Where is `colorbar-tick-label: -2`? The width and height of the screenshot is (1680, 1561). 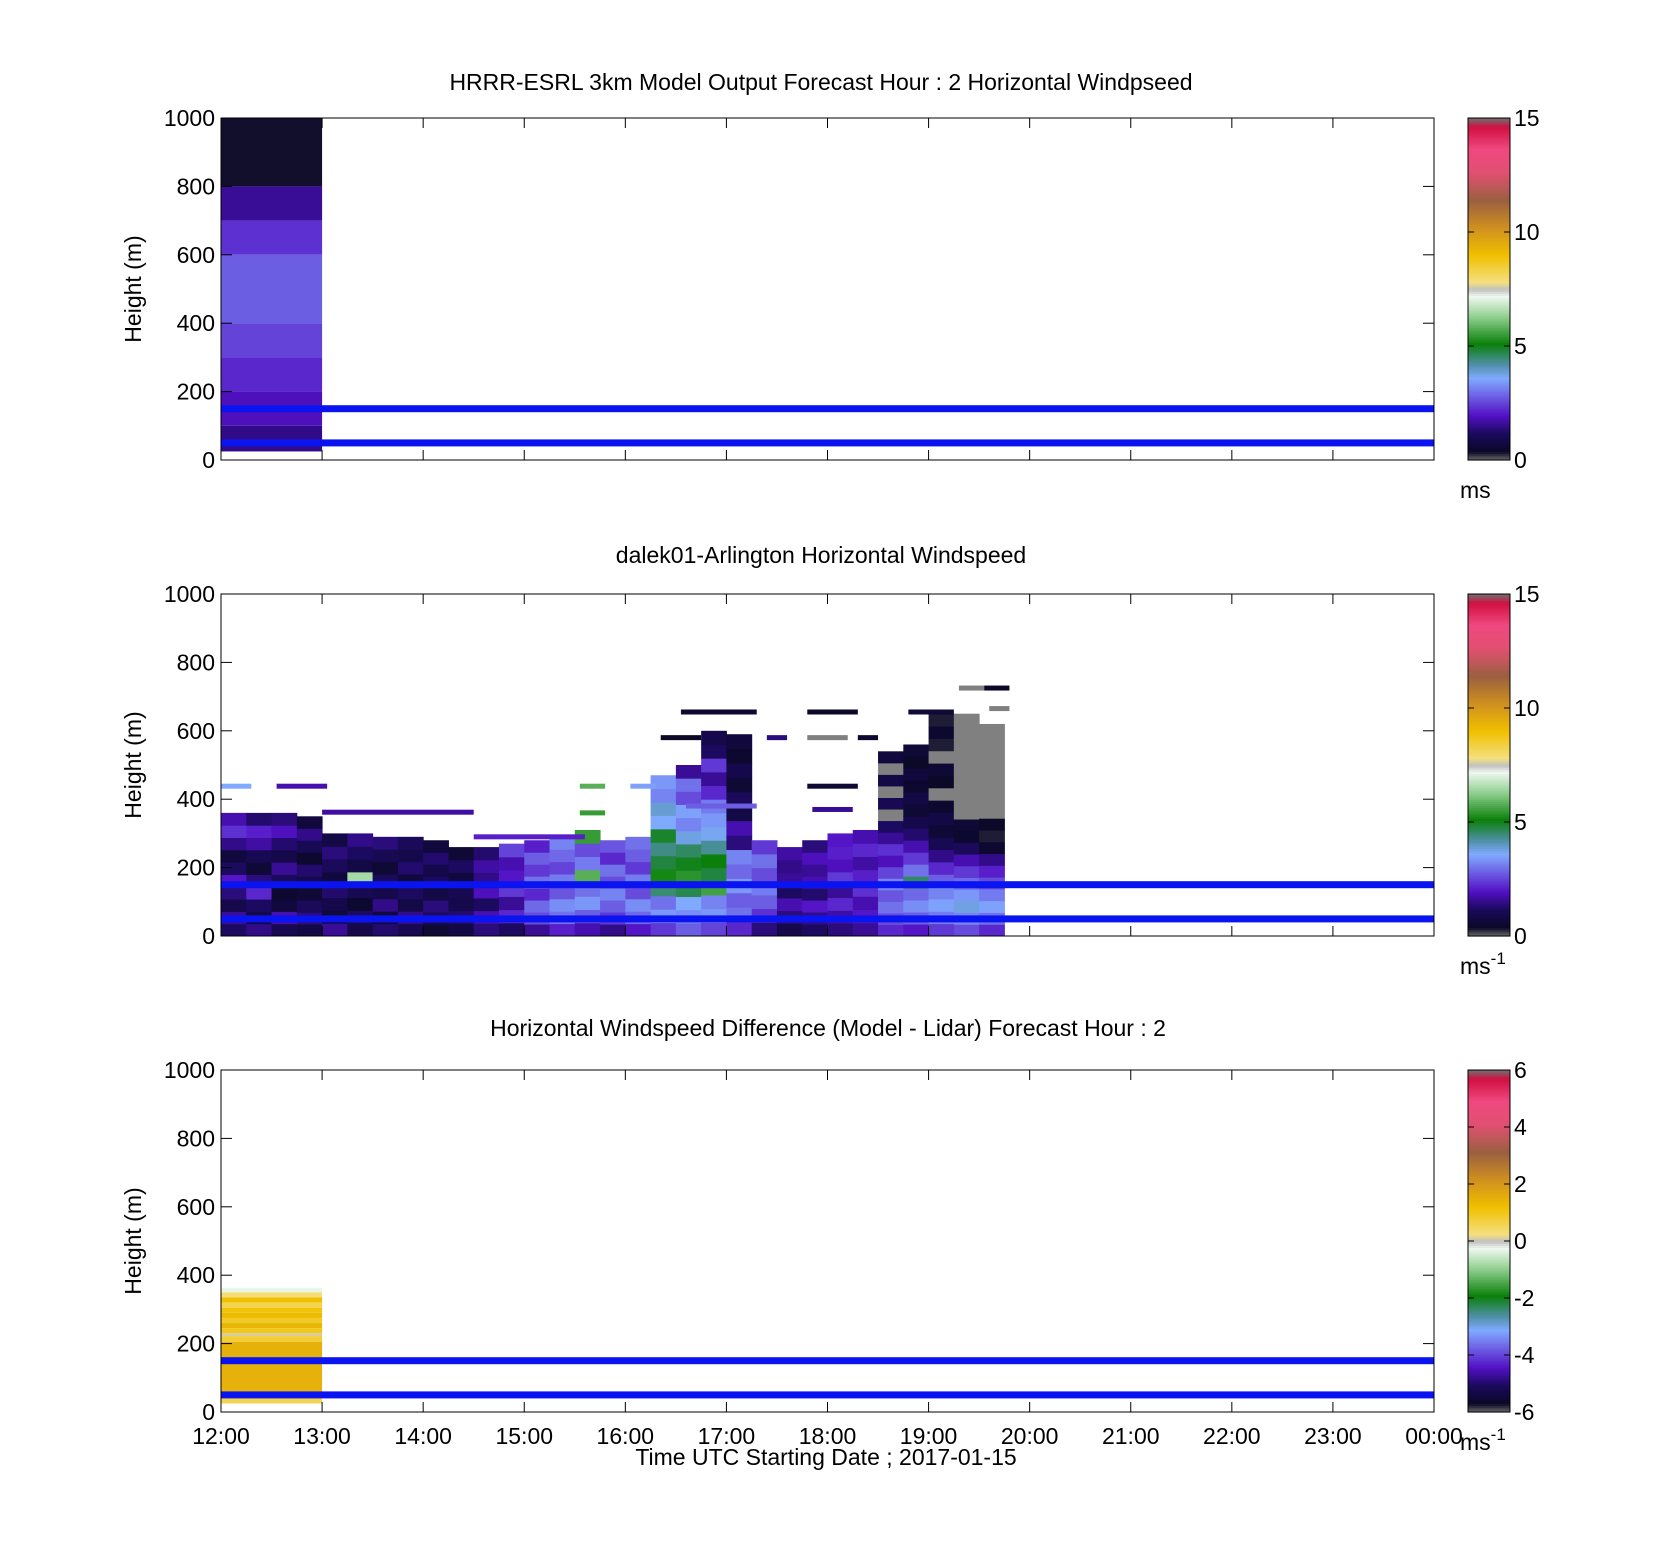 colorbar-tick-label: -2 is located at coordinates (1524, 1298).